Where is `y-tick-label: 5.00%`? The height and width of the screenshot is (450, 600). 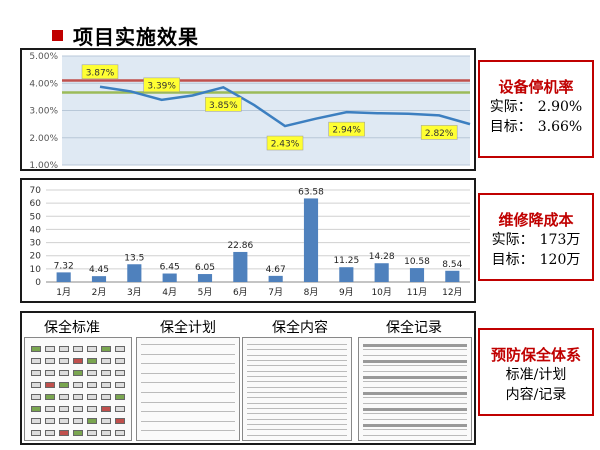
y-tick-label: 5.00% is located at coordinates (43, 57).